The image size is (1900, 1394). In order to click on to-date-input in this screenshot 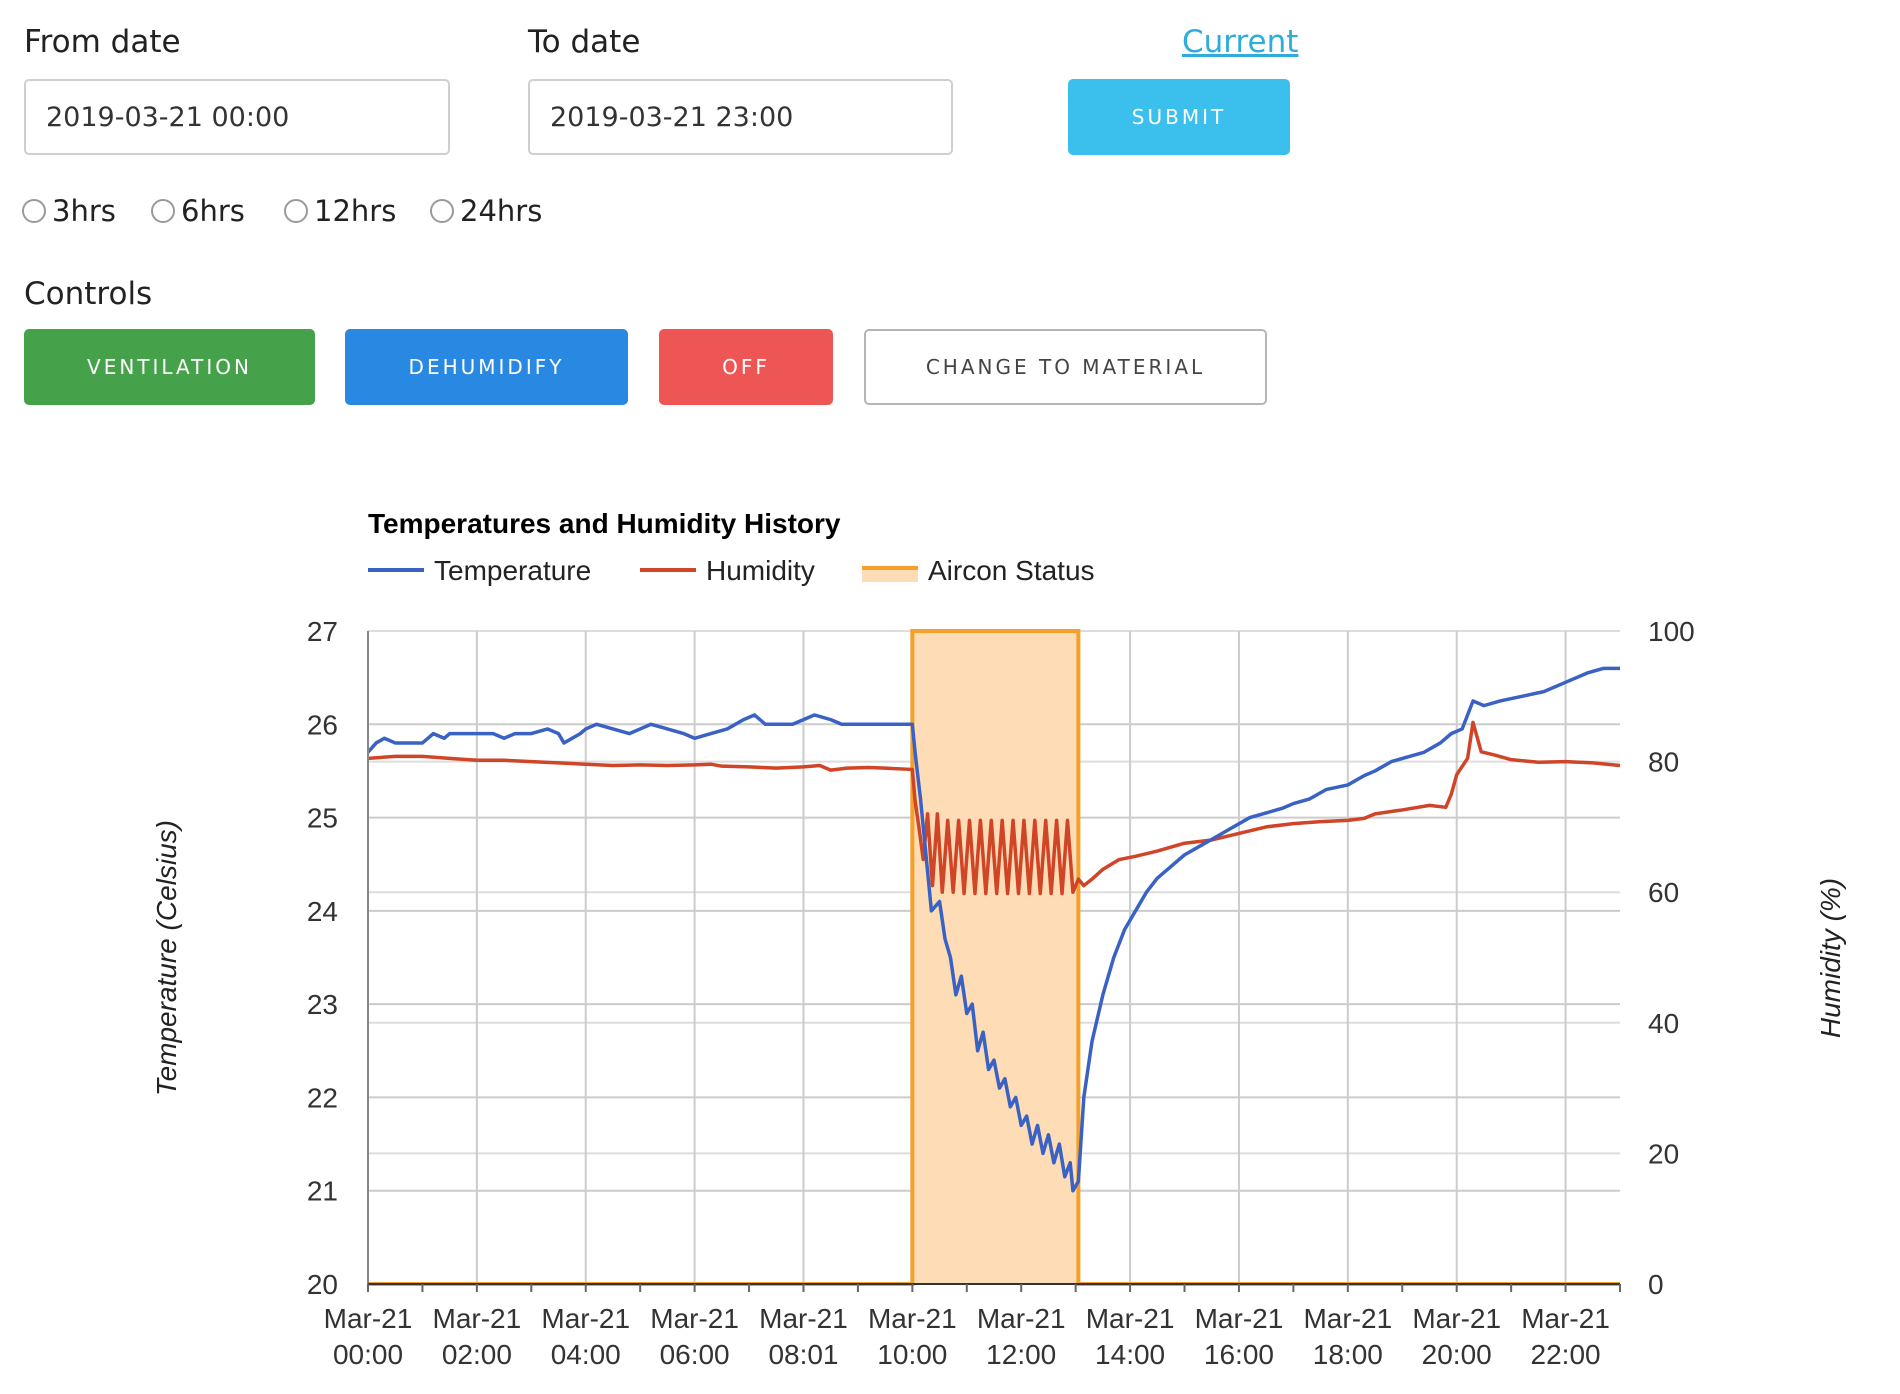, I will do `click(740, 117)`.